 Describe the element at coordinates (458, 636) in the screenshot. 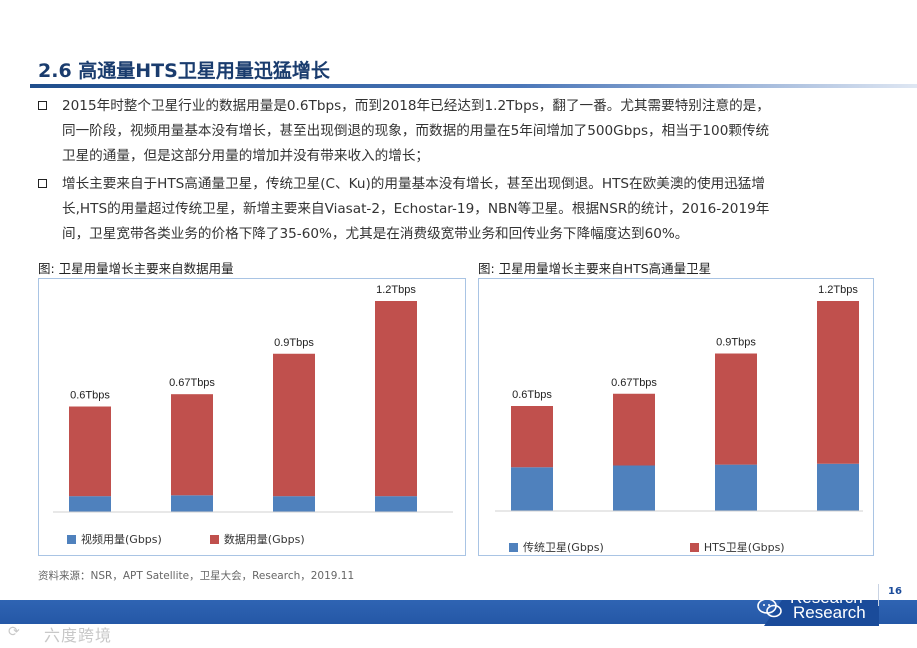

I see `footer-strip` at that location.